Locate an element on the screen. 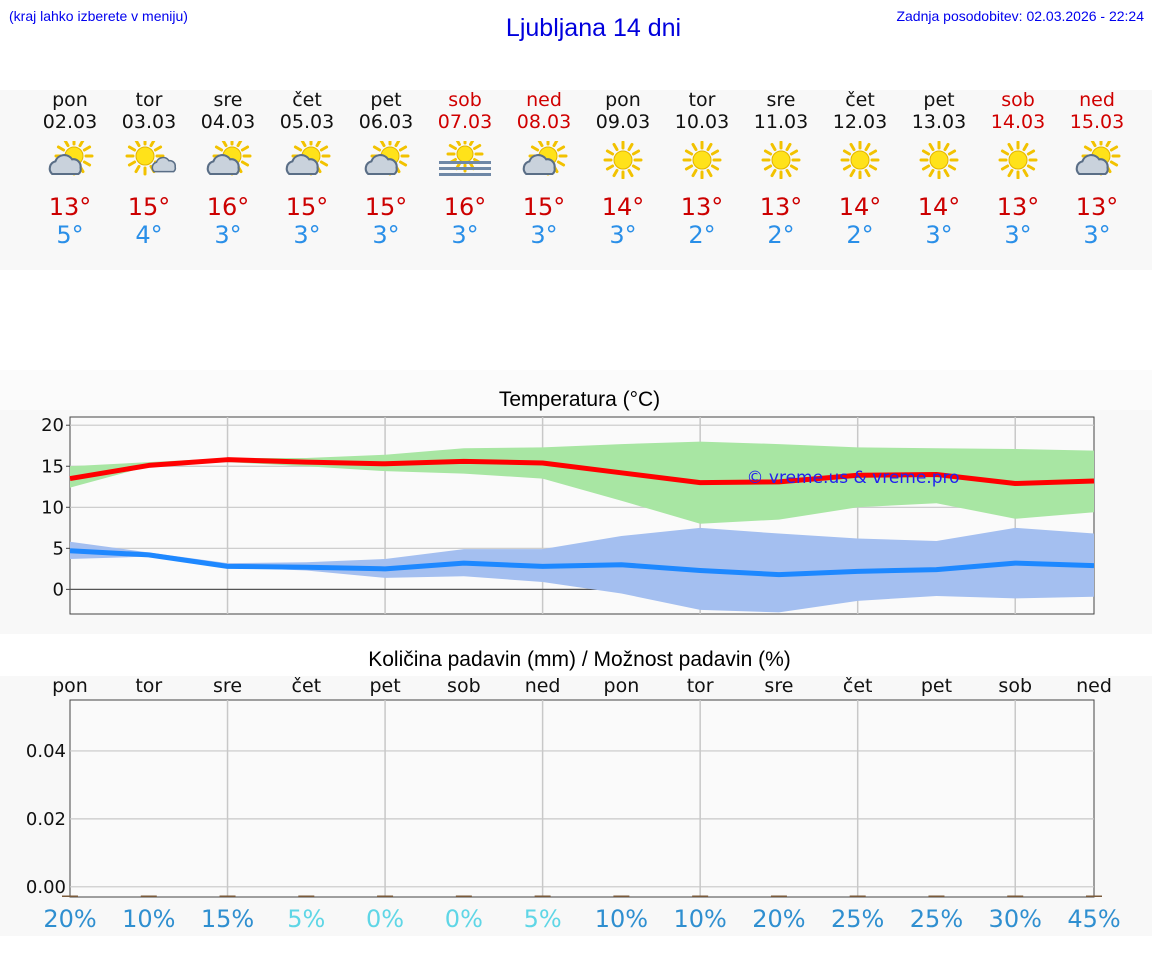 The image size is (1152, 975). y-tick-label: 0.00 is located at coordinates (46, 887).